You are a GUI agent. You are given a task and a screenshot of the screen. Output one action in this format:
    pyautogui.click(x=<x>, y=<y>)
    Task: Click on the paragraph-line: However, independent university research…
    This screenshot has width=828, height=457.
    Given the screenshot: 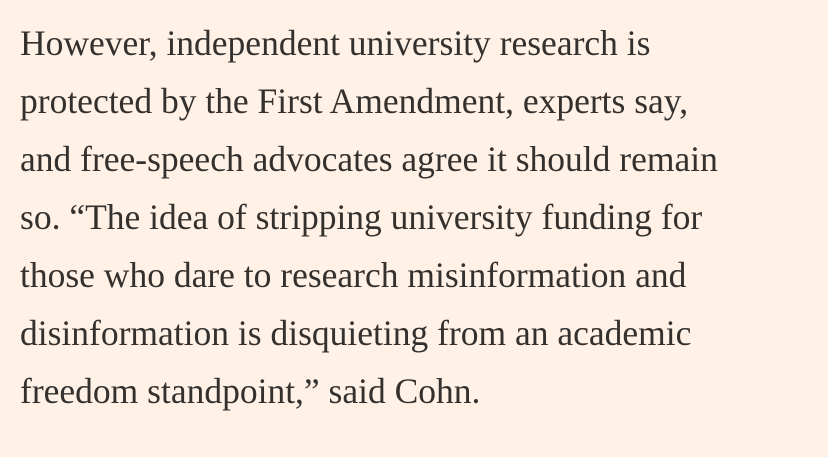 What is the action you would take?
    pyautogui.click(x=335, y=43)
    